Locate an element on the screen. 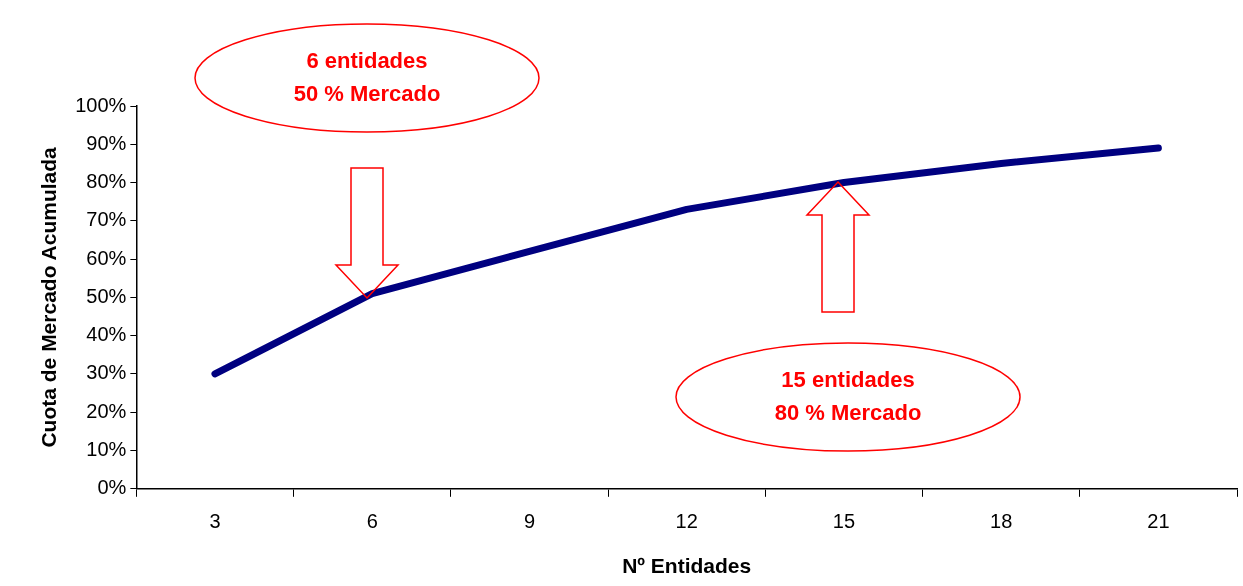 The image size is (1243, 586). y-tick-label: 40% is located at coordinates (106, 334).